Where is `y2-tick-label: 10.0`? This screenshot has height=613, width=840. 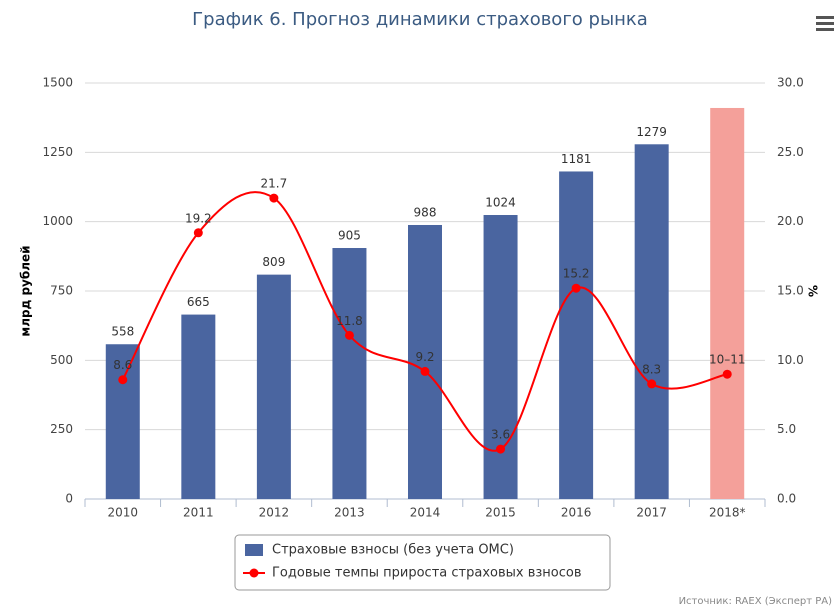 y2-tick-label: 10.0 is located at coordinates (790, 360).